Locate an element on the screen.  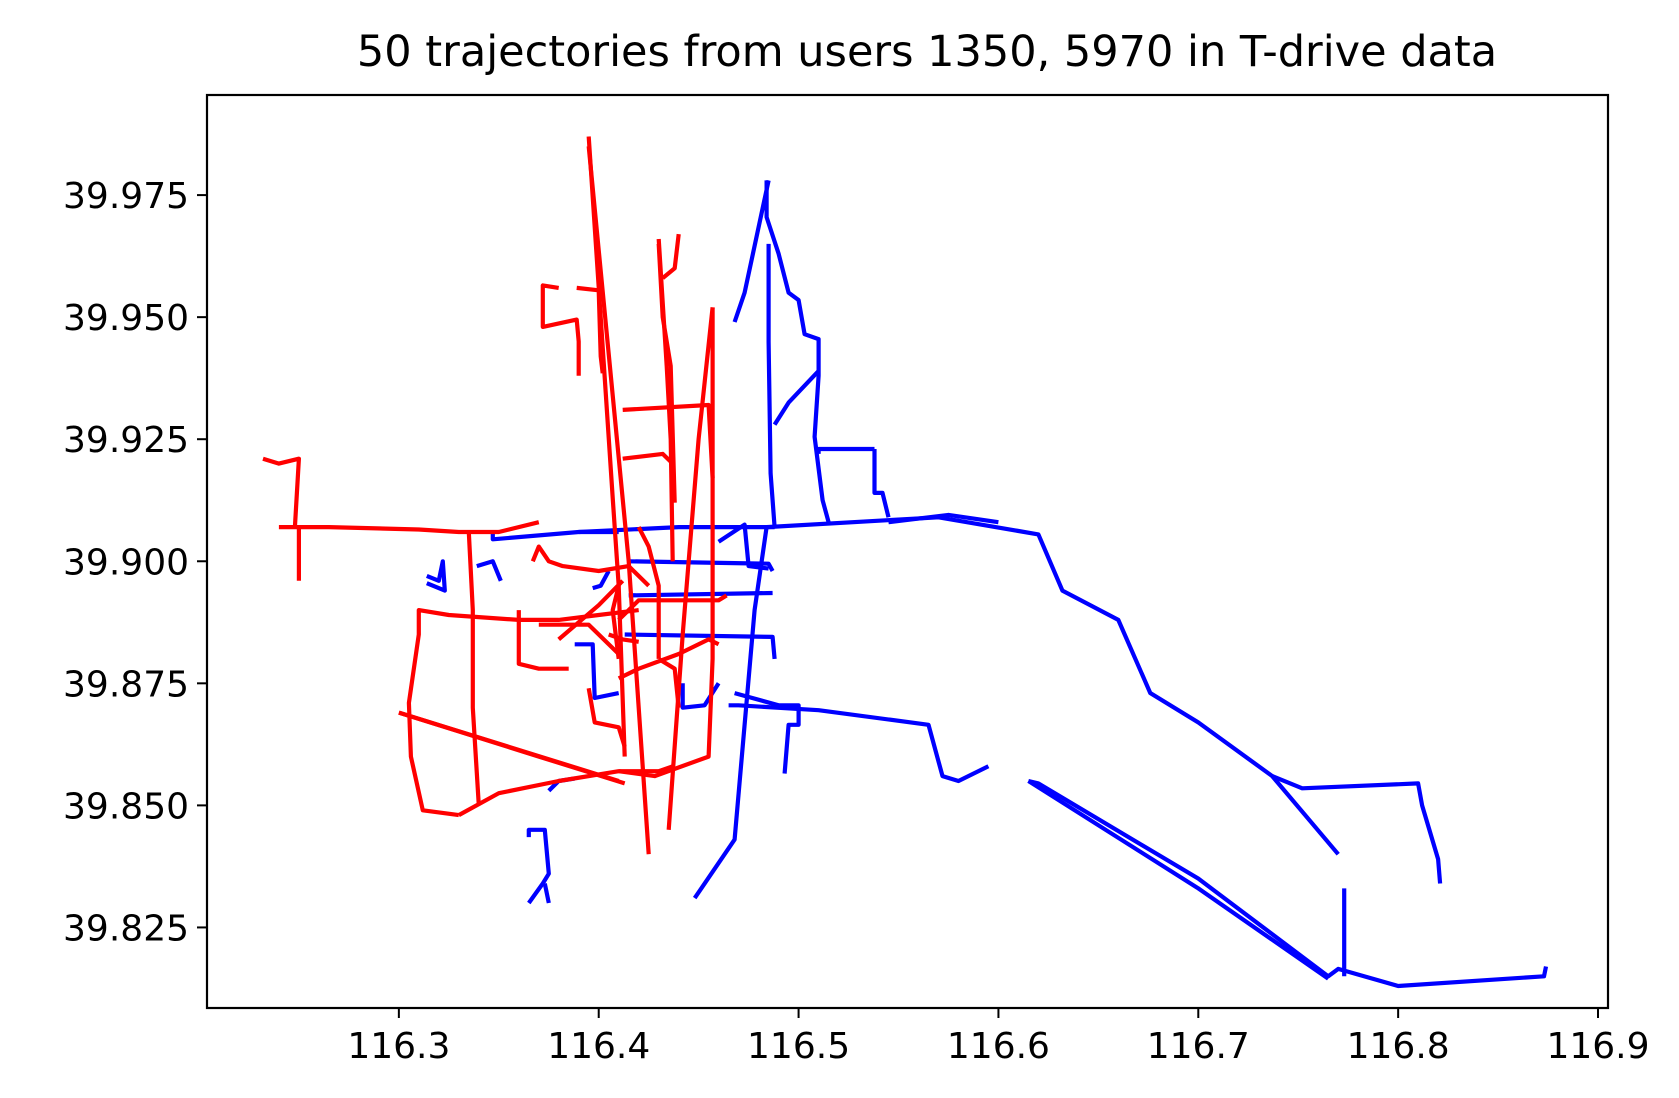
x-tick-label: 116.3 is located at coordinates (398, 1046).